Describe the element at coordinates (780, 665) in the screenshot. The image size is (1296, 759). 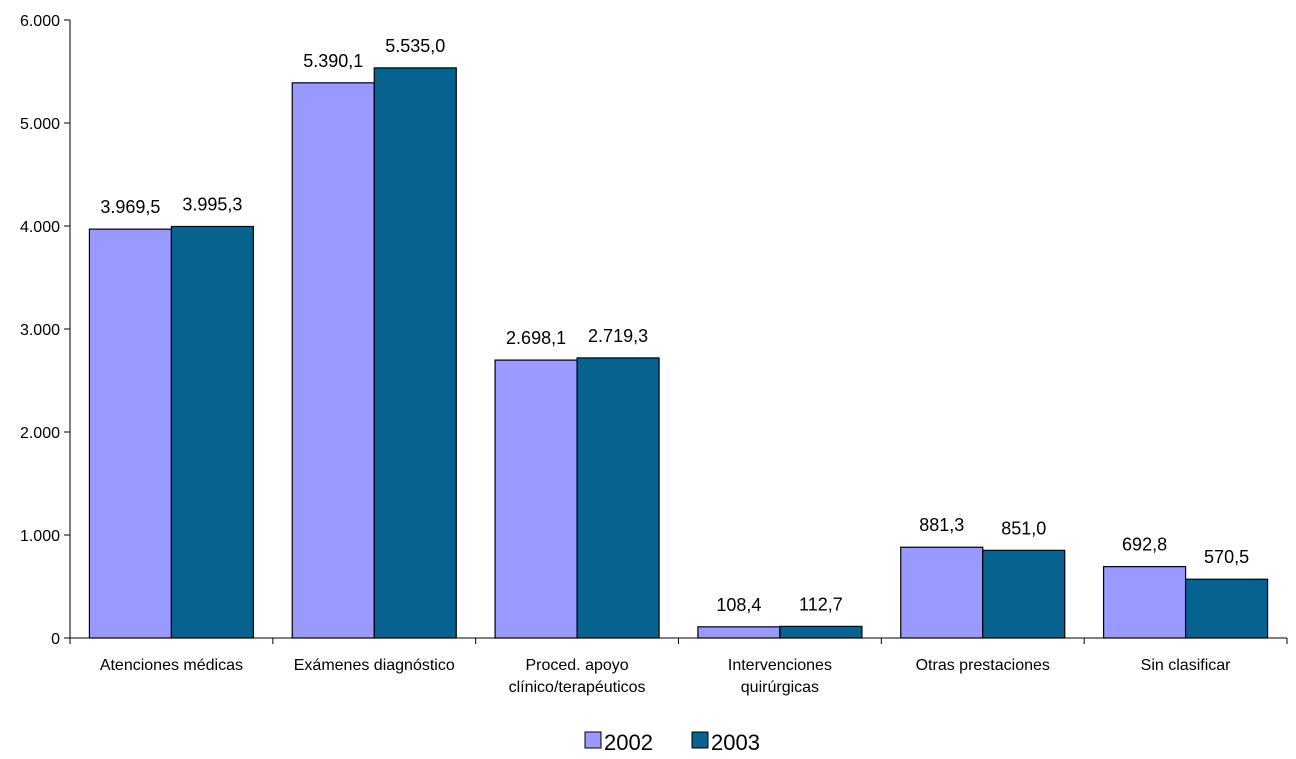
I see `category-label-line: Intervenciones` at that location.